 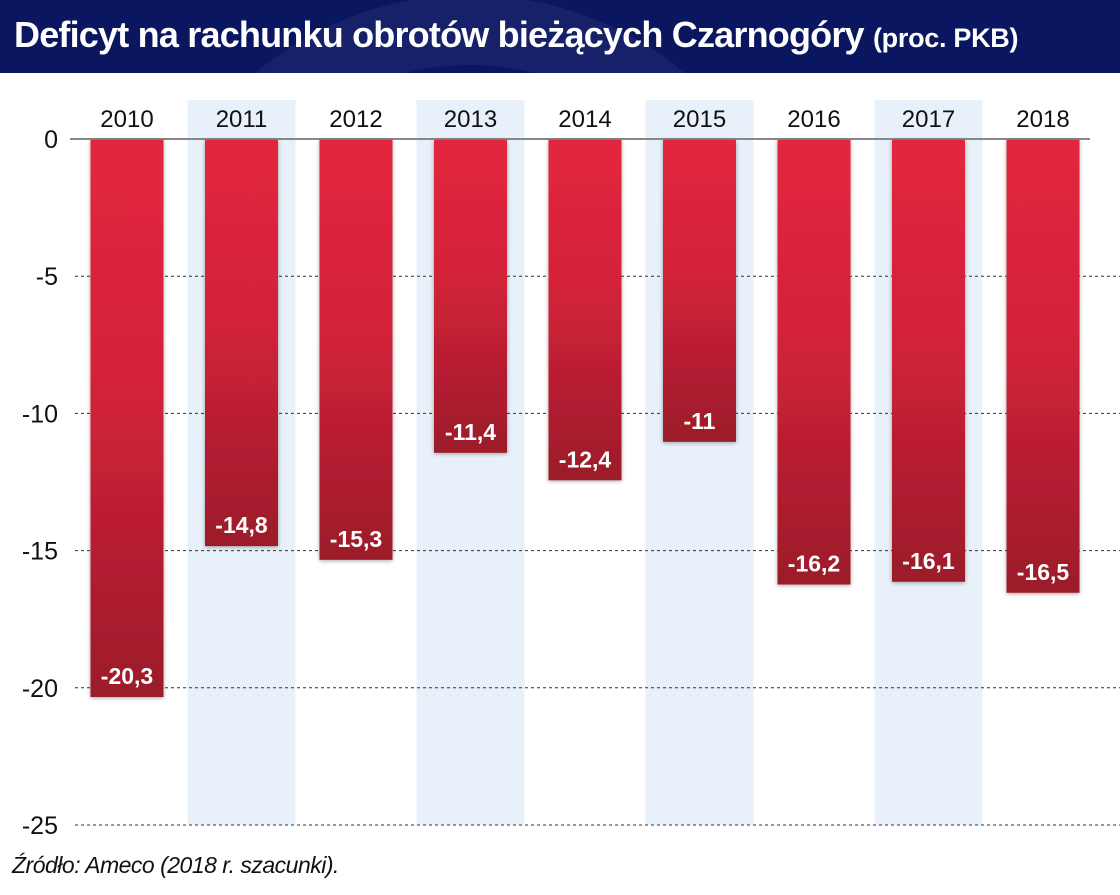 What do you see at coordinates (699, 291) in the screenshot?
I see `bar-2015` at bounding box center [699, 291].